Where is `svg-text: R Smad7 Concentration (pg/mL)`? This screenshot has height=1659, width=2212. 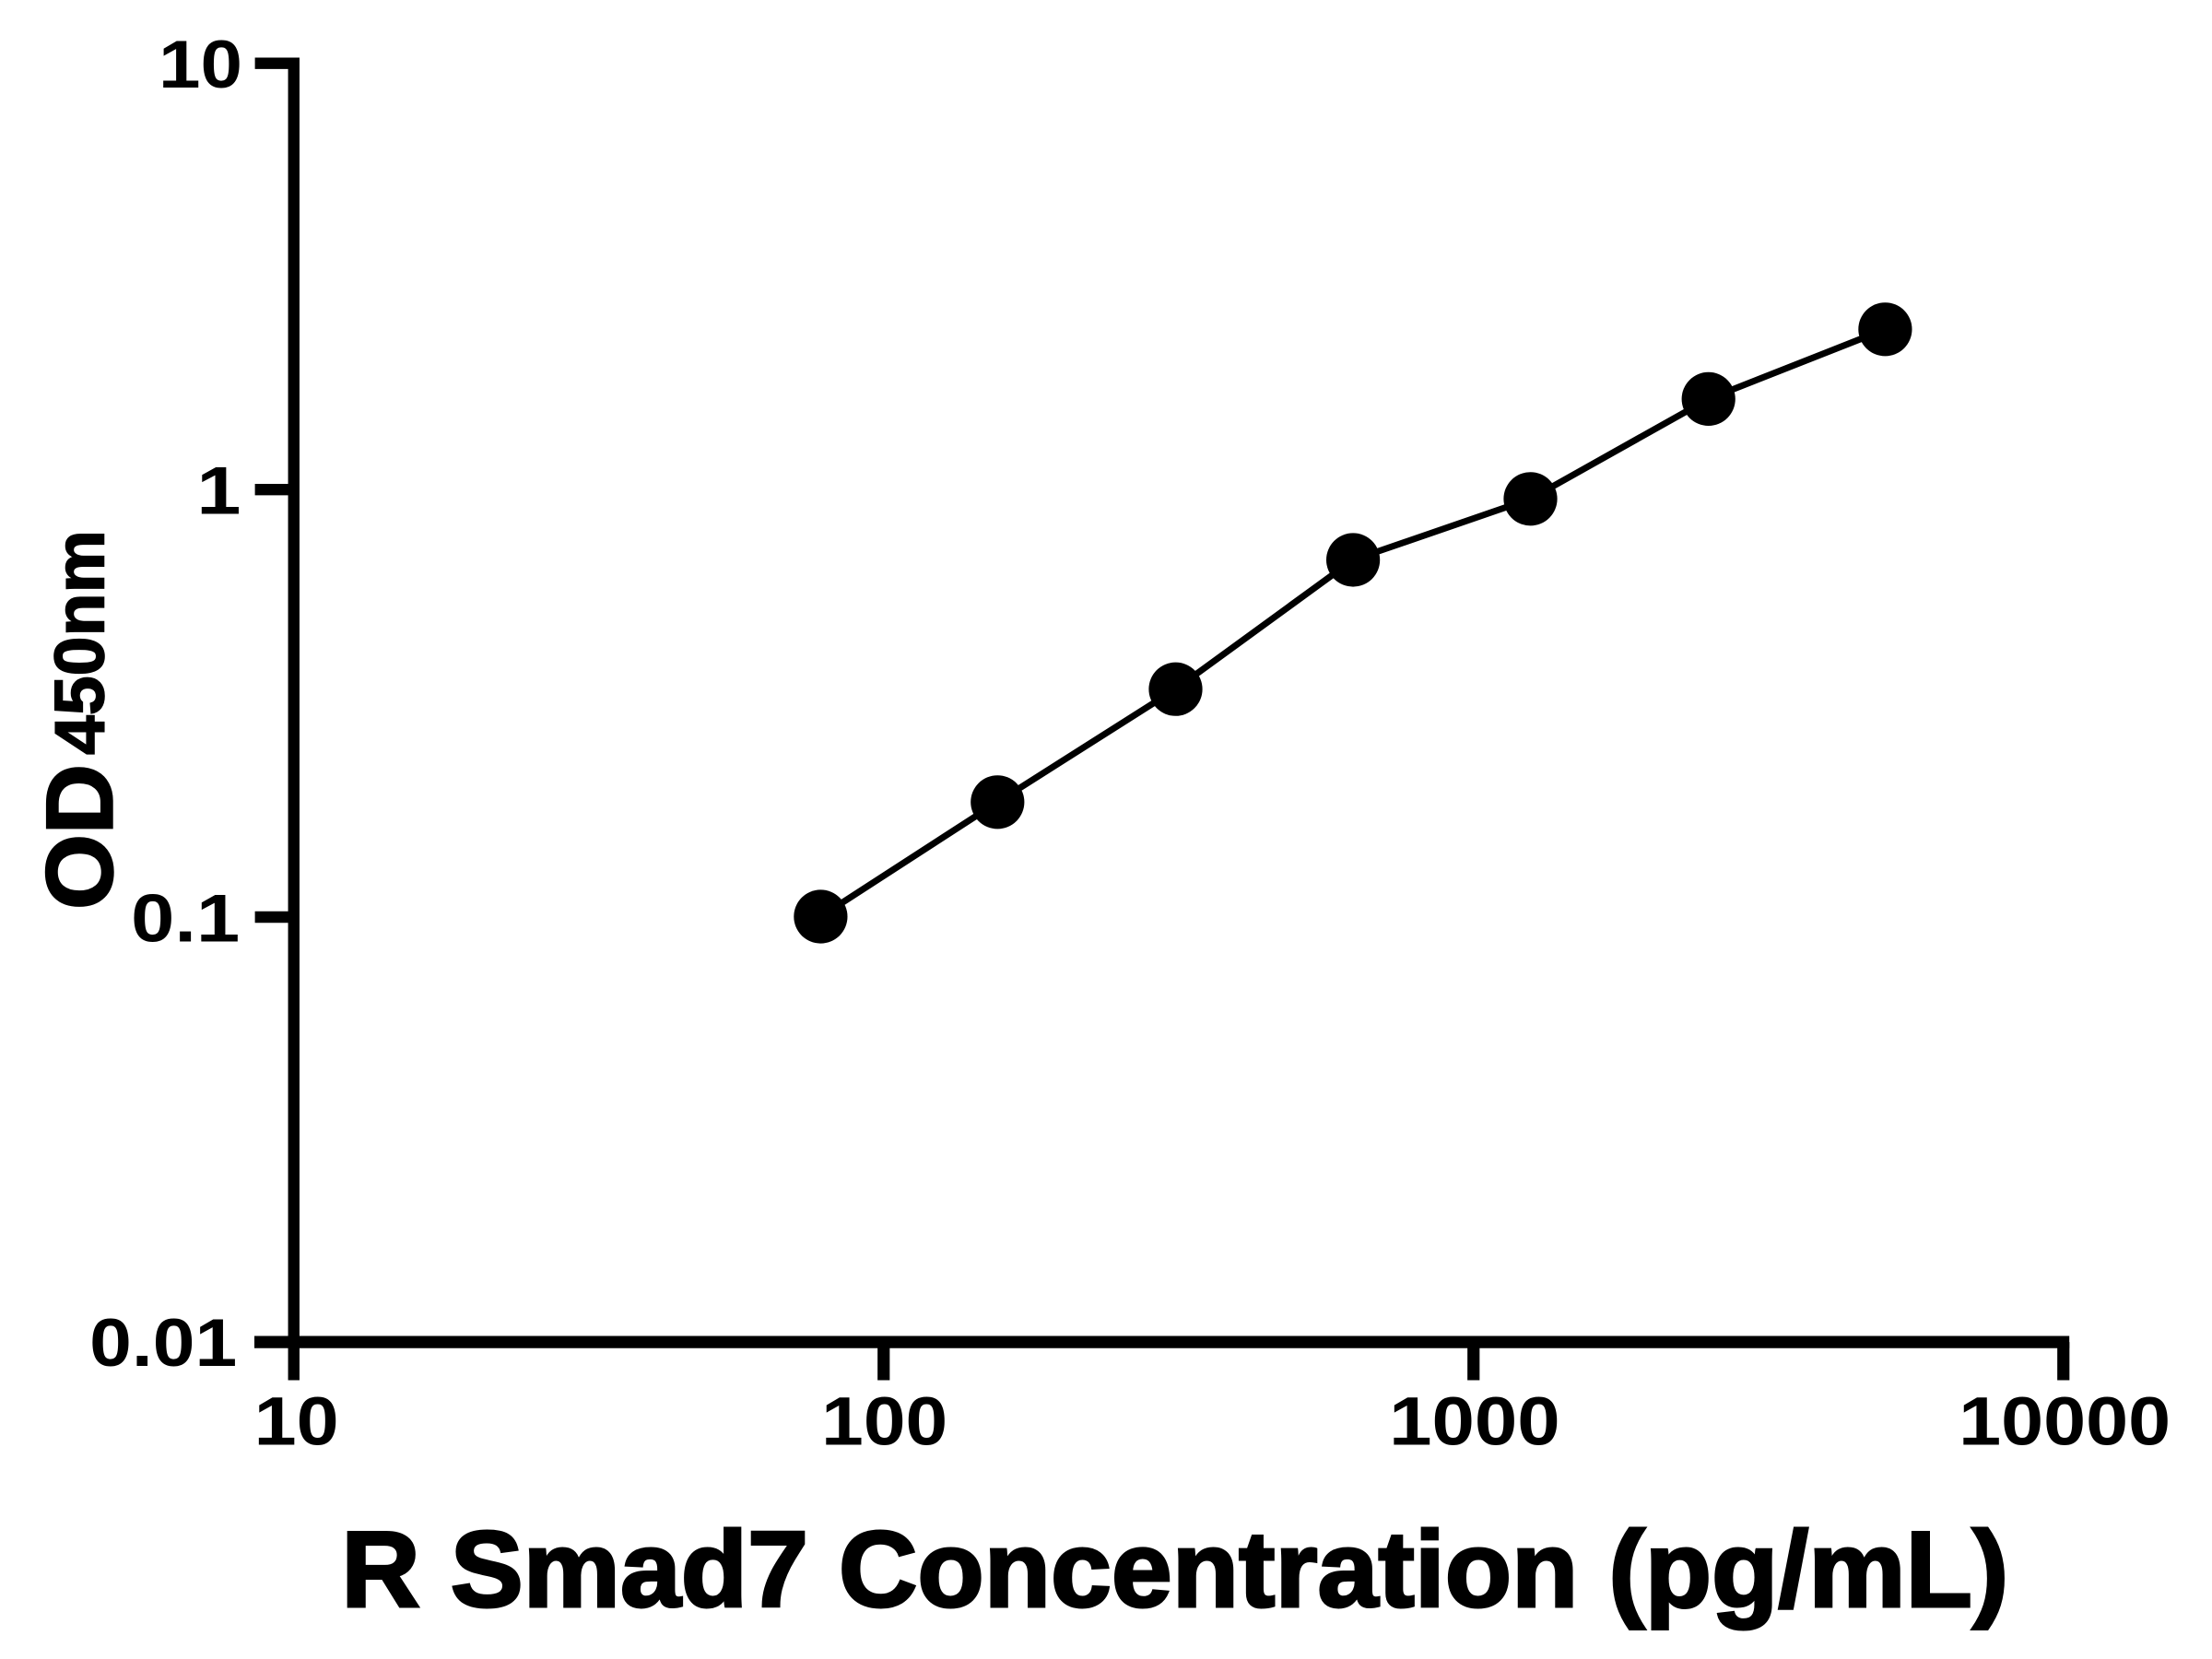 svg-text: R Smad7 Concentration (pg/mL) is located at coordinates (1174, 1569).